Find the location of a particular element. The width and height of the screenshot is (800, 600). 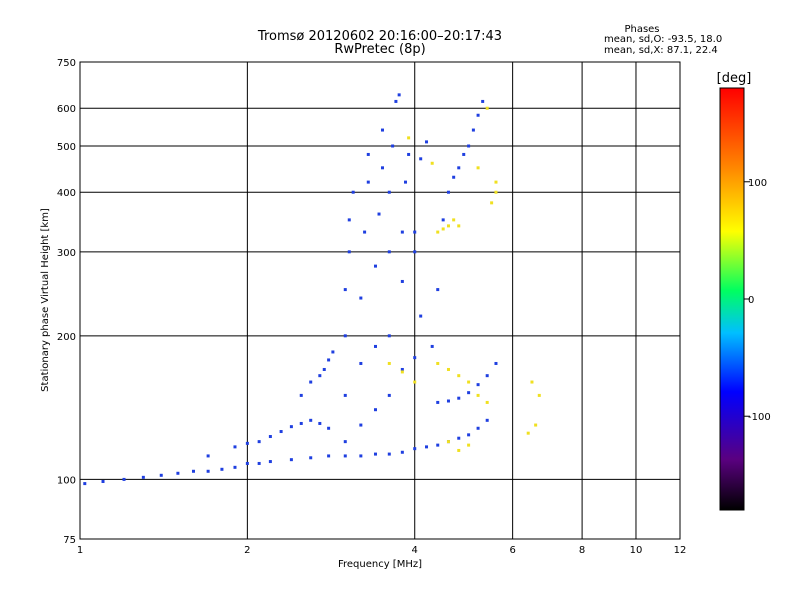

y-tick-label: 200 is located at coordinates (66, 337).